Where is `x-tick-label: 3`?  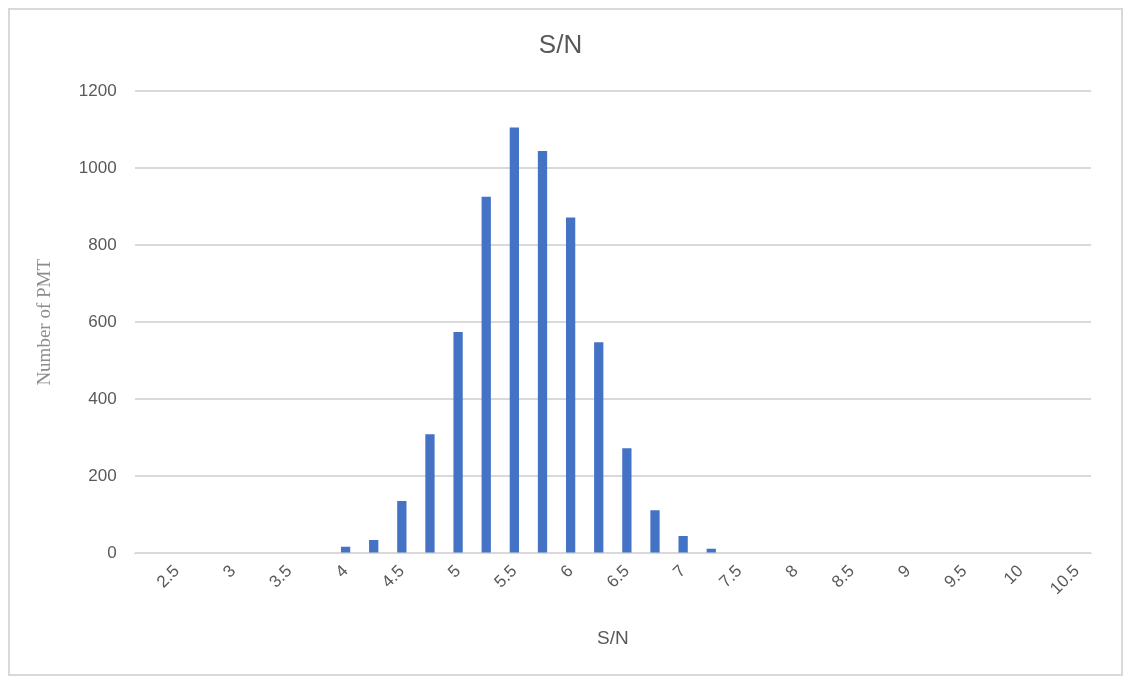
x-tick-label: 3 is located at coordinates (229, 571).